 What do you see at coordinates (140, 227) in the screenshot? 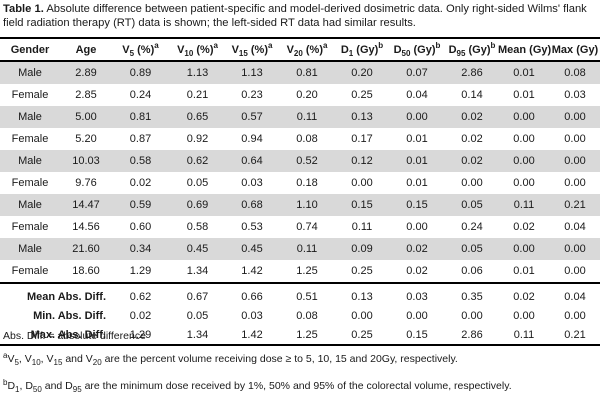
I see `table-cell: 0.60` at bounding box center [140, 227].